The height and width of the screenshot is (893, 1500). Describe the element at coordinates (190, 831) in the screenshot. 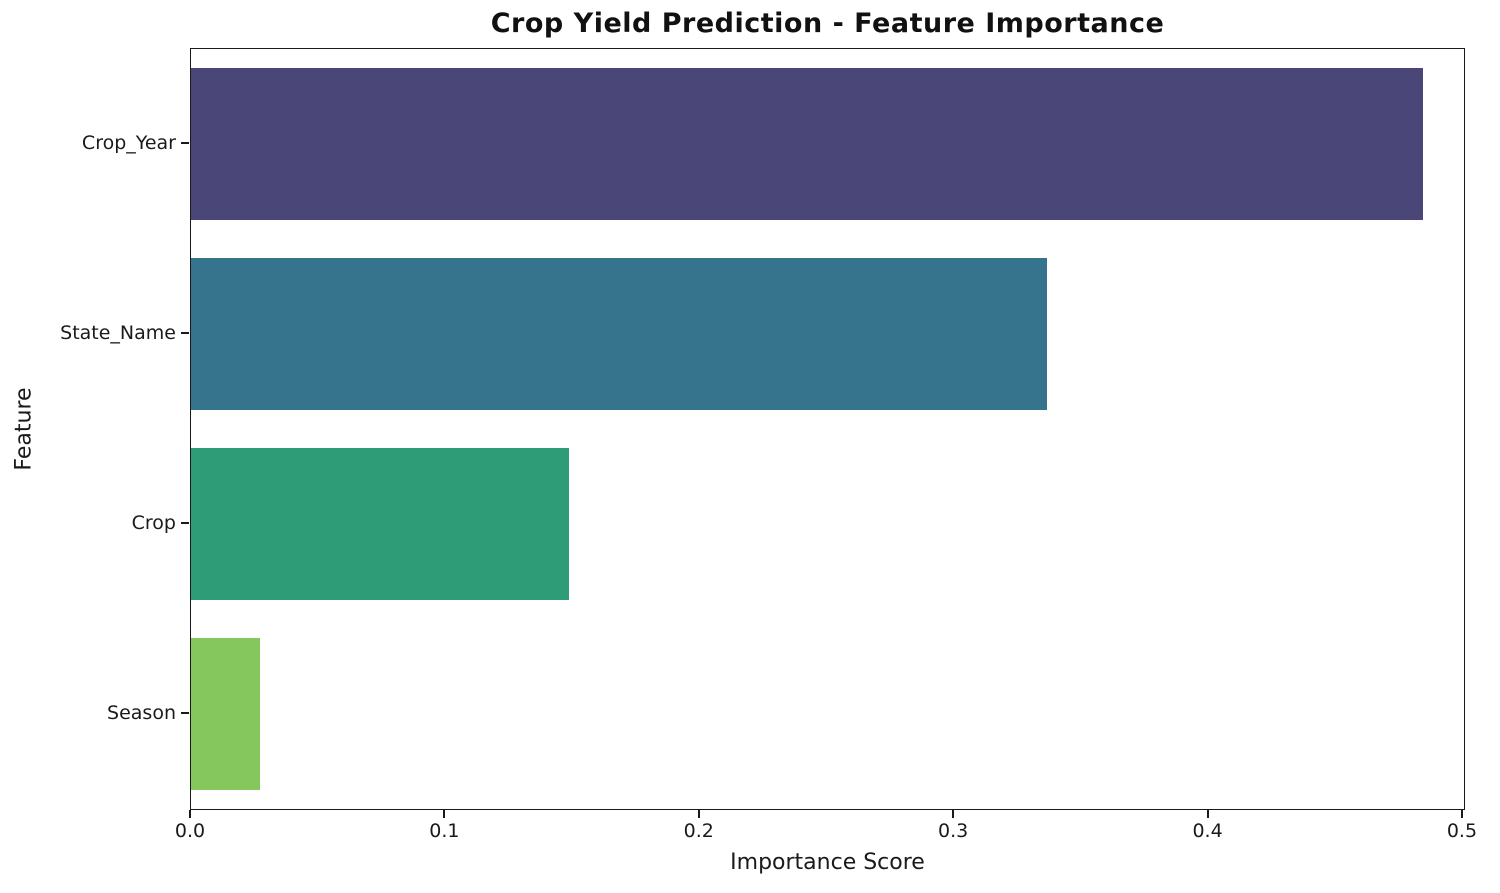

I see `xtick-label-0.0: 0.0` at that location.